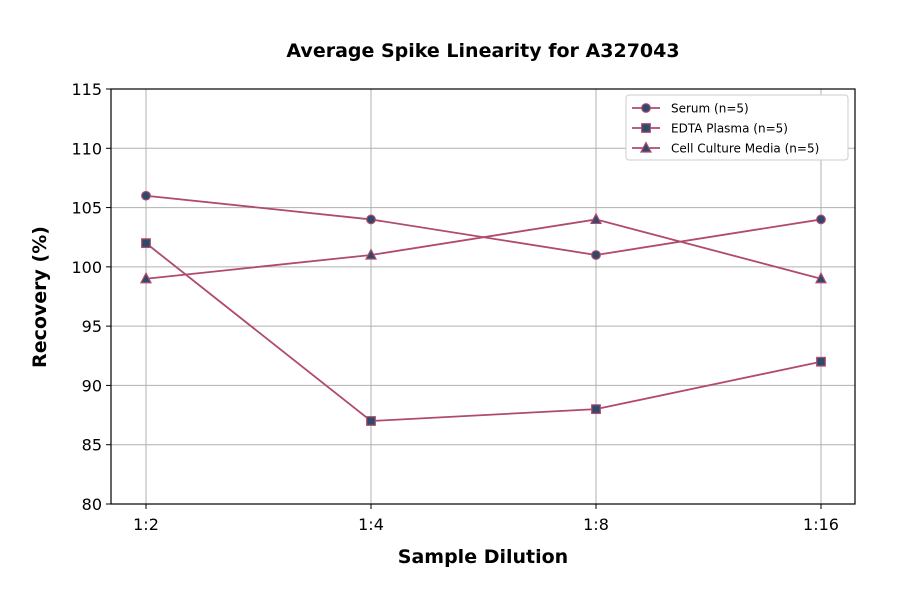 This screenshot has width=900, height=594. I want to click on legend-box, so click(737, 127).